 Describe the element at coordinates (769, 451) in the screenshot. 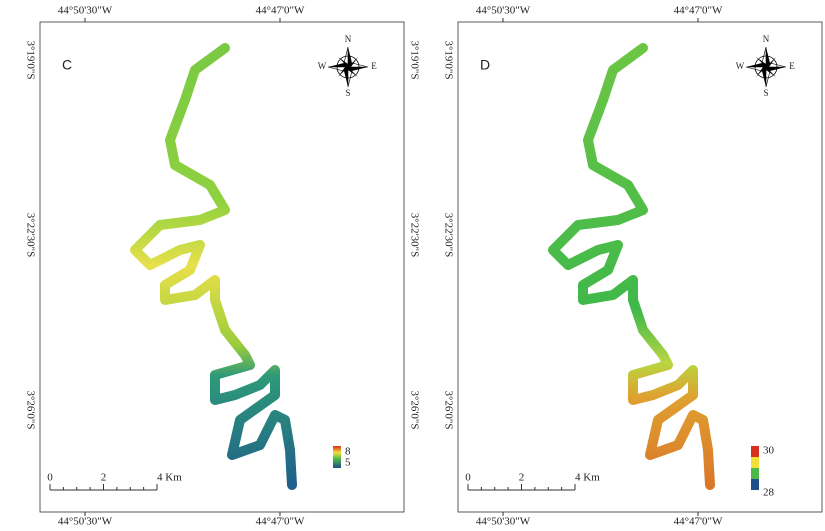

I see `legend-label: 30` at that location.